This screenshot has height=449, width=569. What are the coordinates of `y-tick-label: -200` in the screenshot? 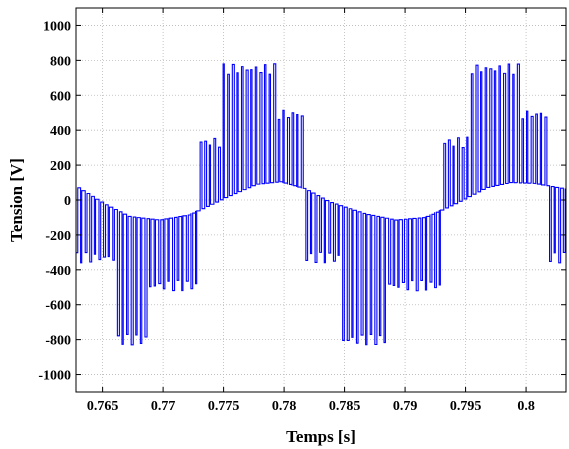 It's located at (58, 236).